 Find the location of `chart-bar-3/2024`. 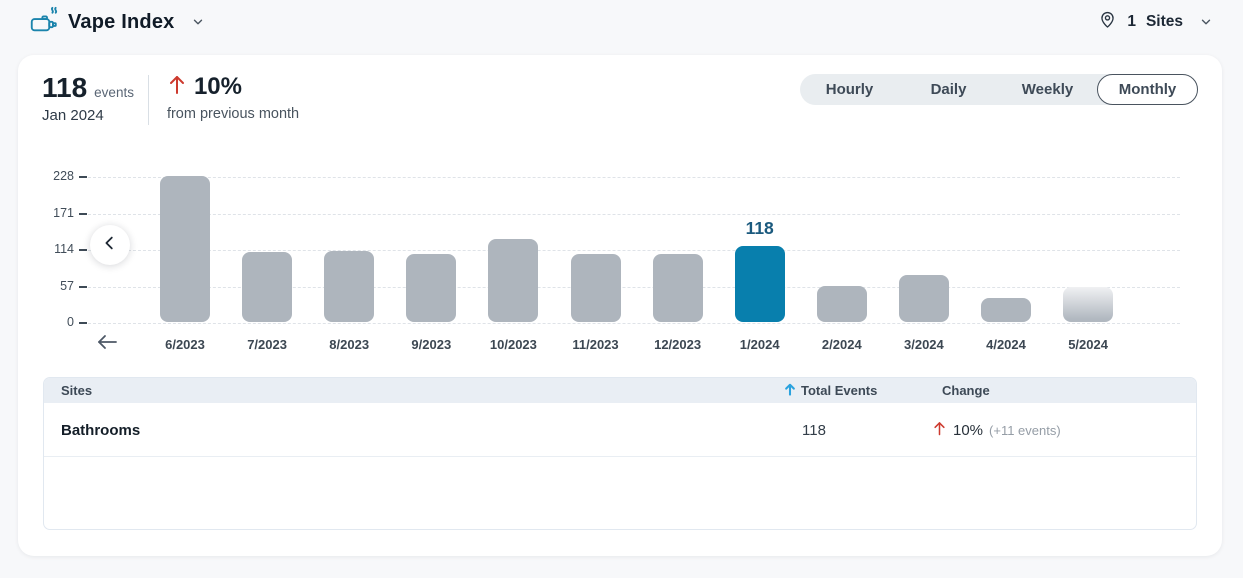

chart-bar-3/2024 is located at coordinates (923, 298).